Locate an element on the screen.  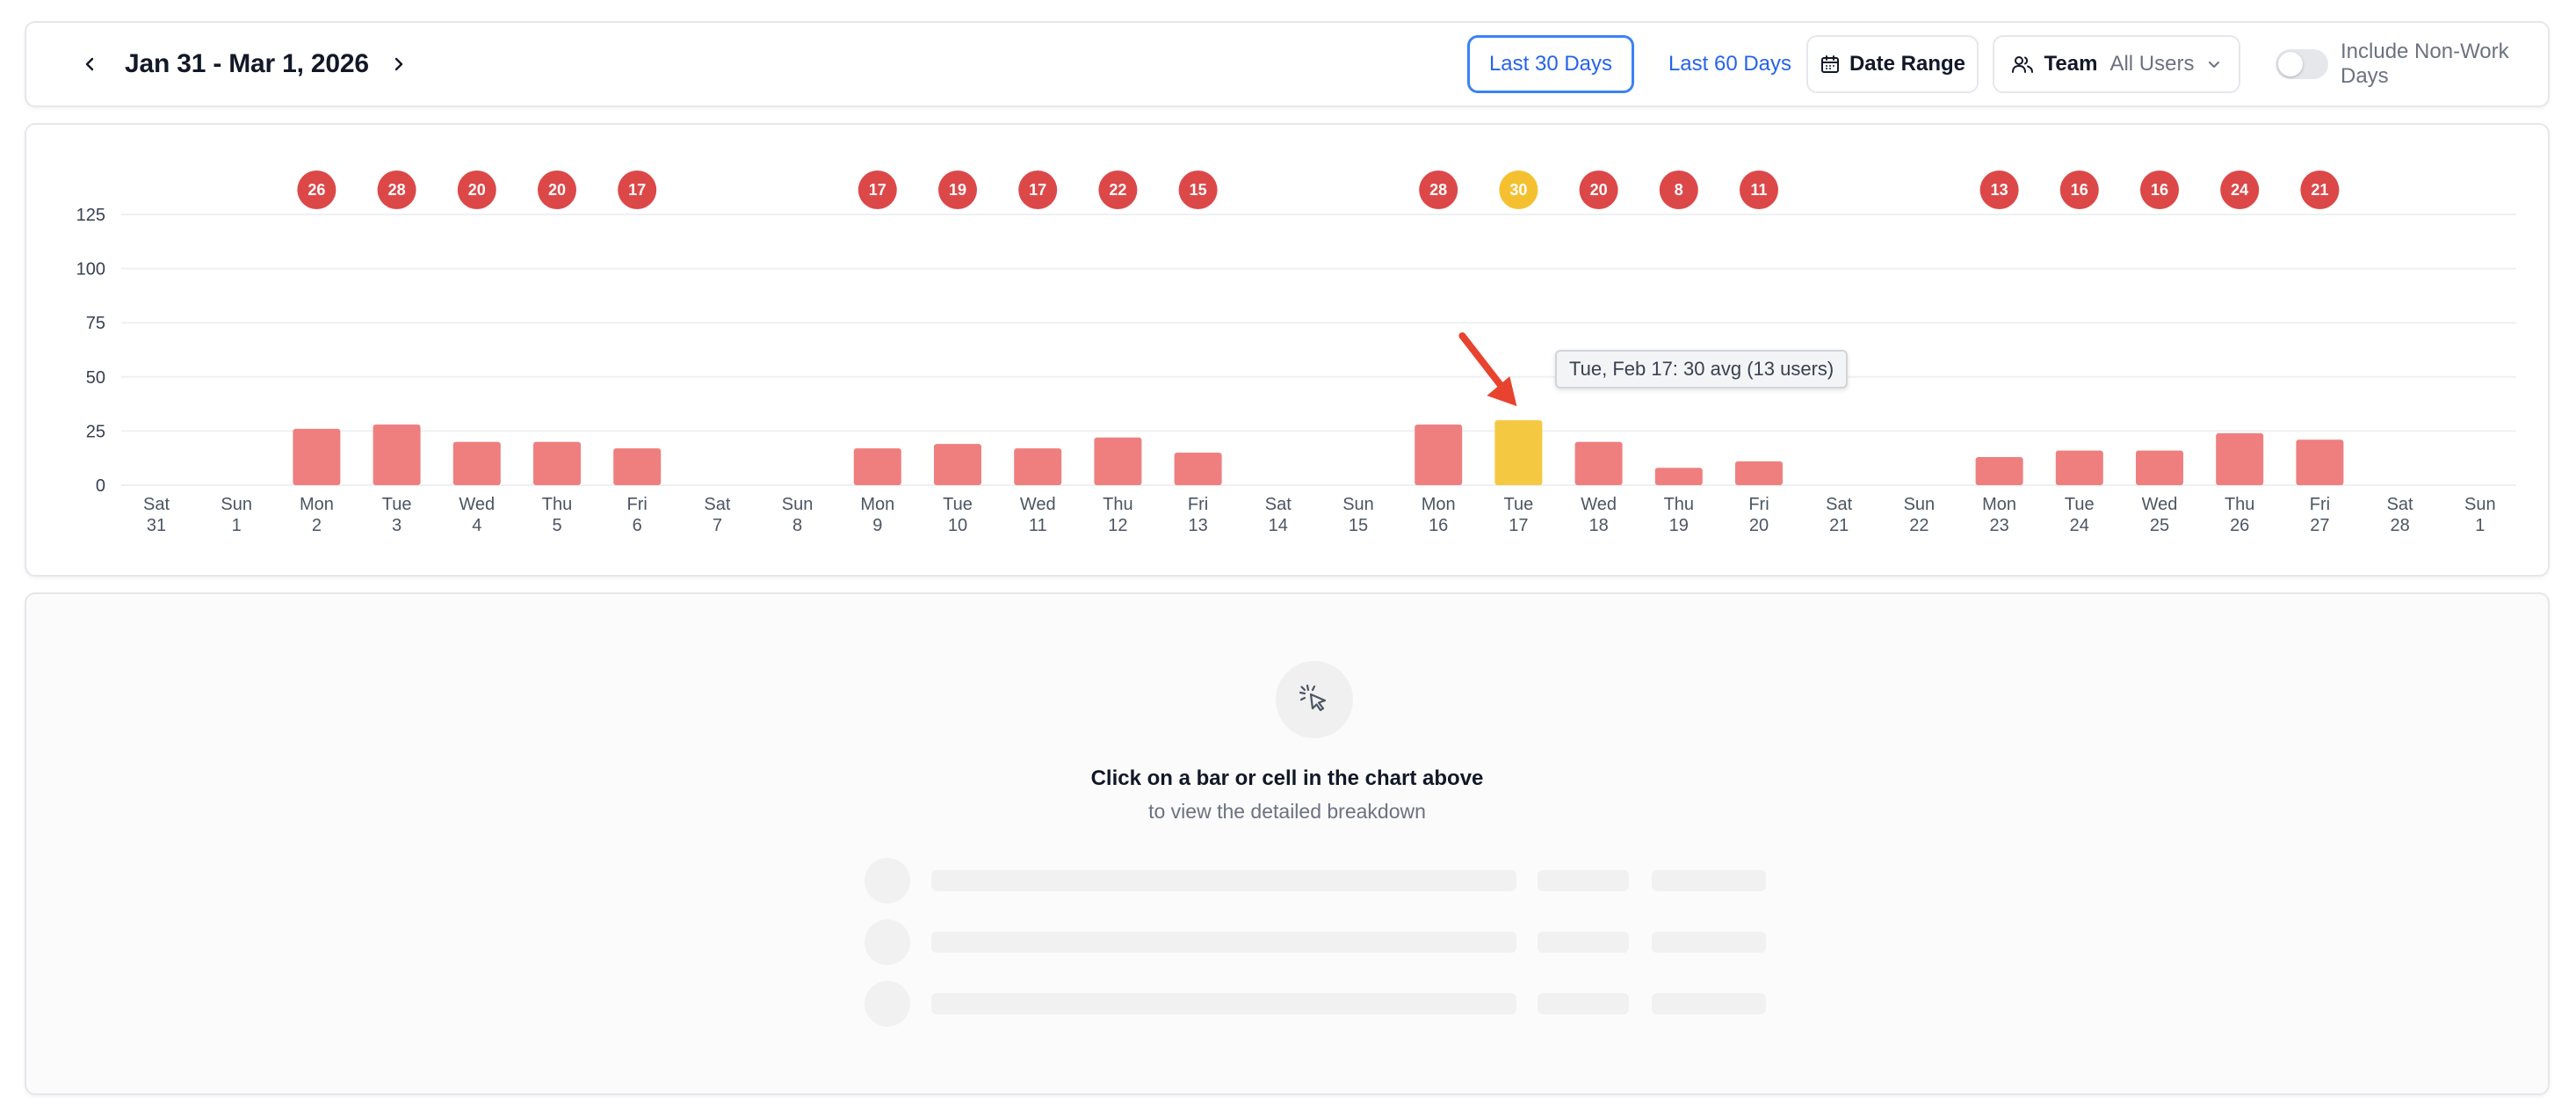
pointer-arrow-head is located at coordinates (1502, 391).